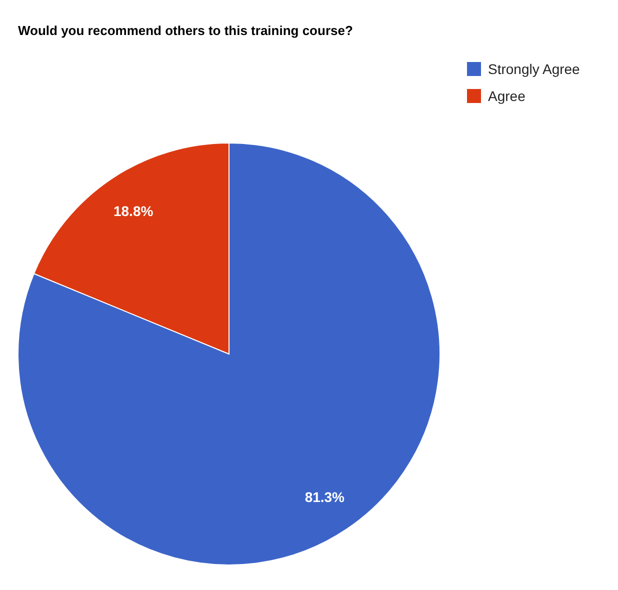 The width and height of the screenshot is (618, 590). I want to click on chart-title: Would you recommend others to this training course?, so click(185, 30).